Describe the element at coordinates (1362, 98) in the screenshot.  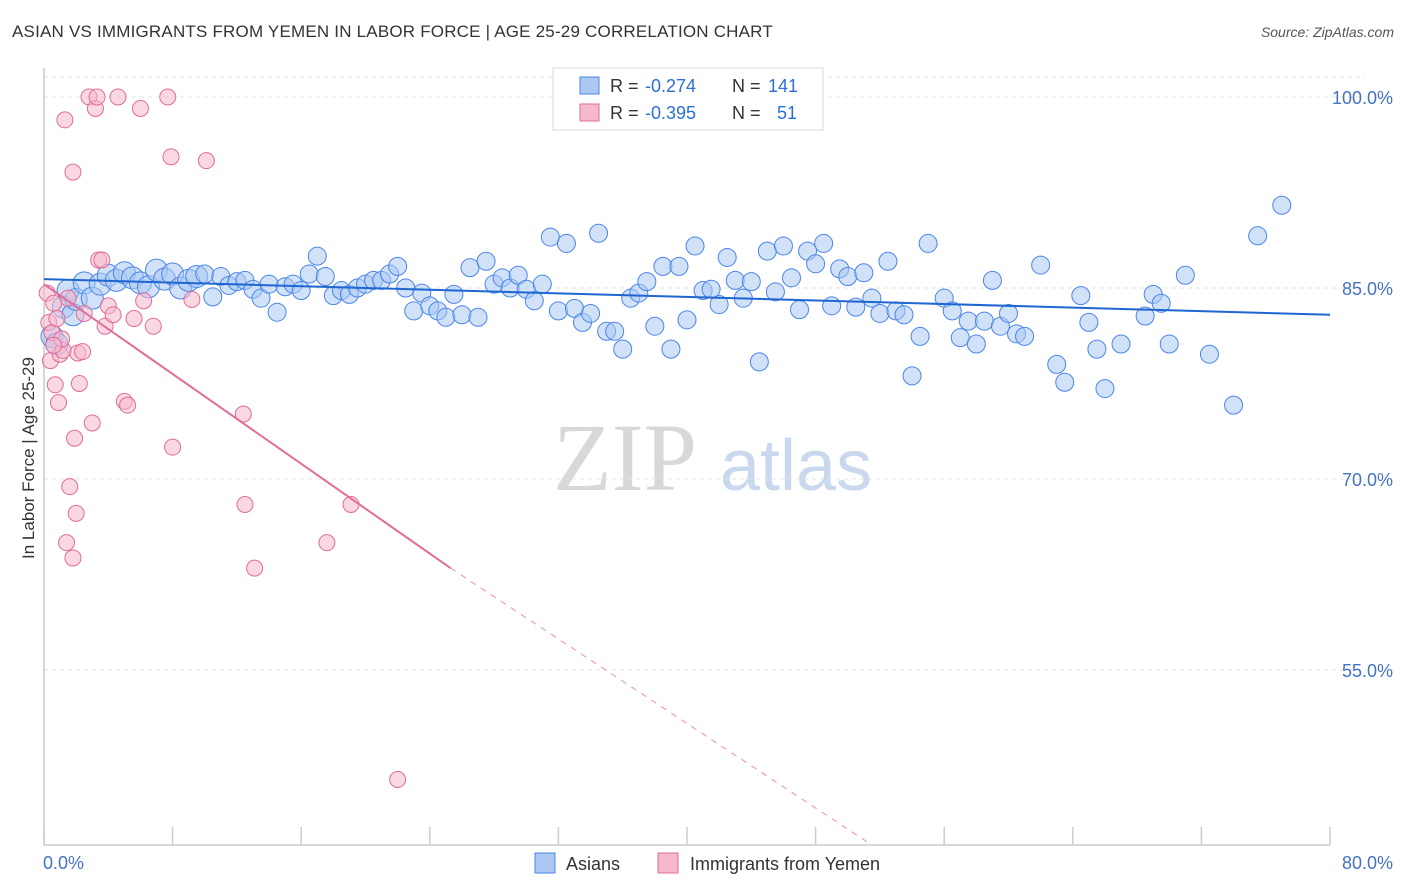
I see `y-tick-label-100: 100.0%` at that location.